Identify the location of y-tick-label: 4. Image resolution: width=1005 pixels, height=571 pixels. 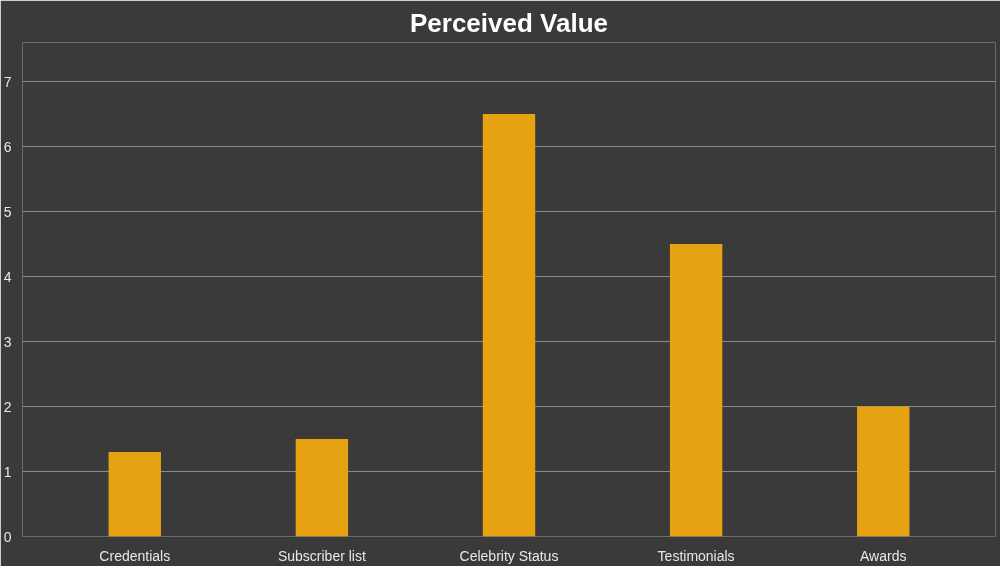
(7, 276).